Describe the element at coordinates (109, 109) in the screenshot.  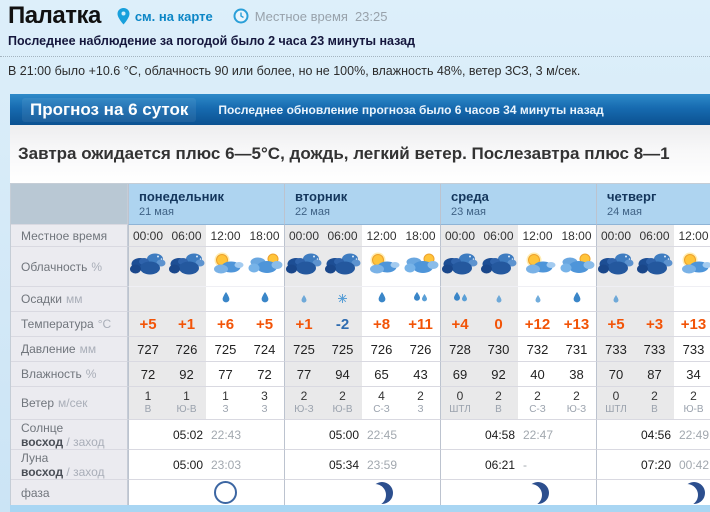
I see `forecast-banner-title: Прогноз на 6 суток` at that location.